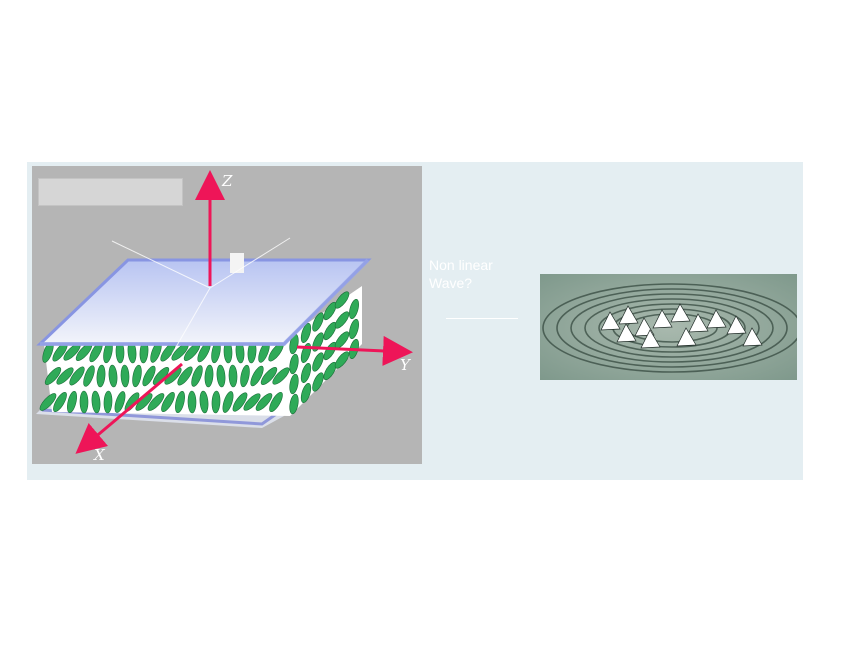  Describe the element at coordinates (451, 283) in the screenshot. I see `label-line-2: Wave?` at that location.